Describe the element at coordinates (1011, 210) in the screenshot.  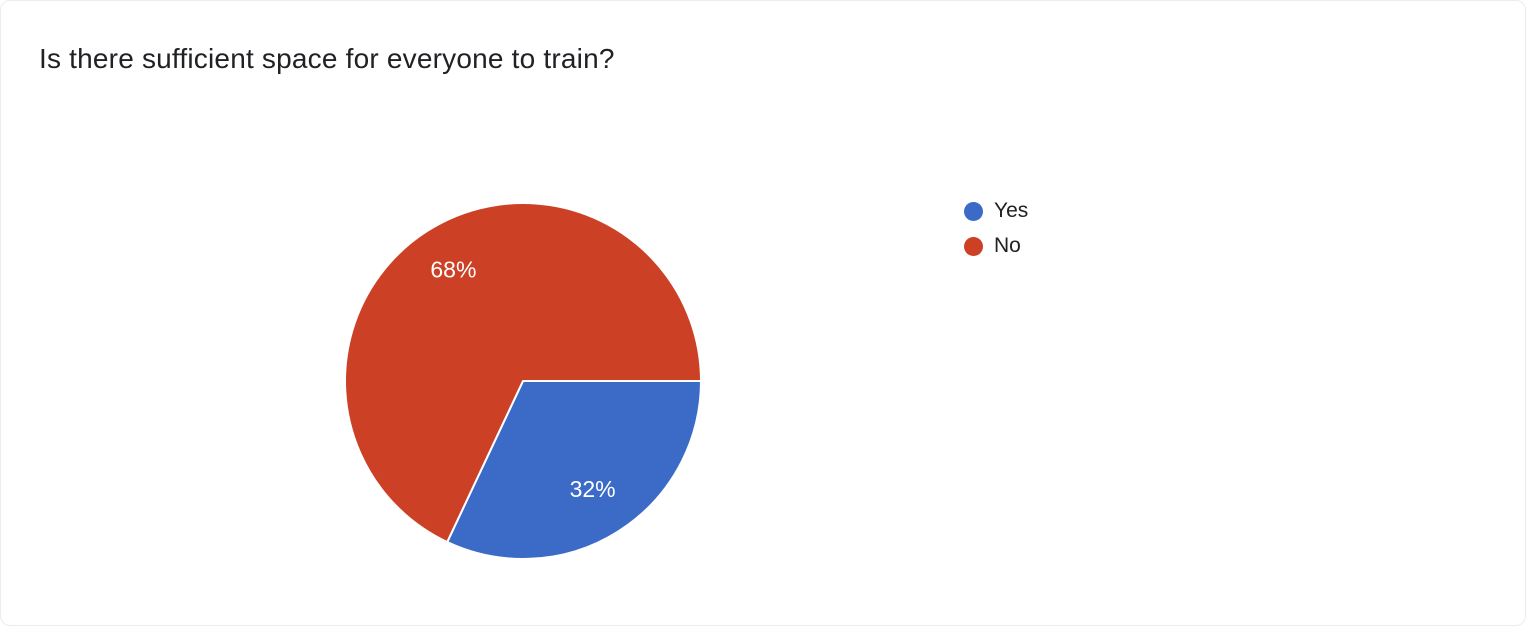
I see `legend-label-yes: Yes` at that location.